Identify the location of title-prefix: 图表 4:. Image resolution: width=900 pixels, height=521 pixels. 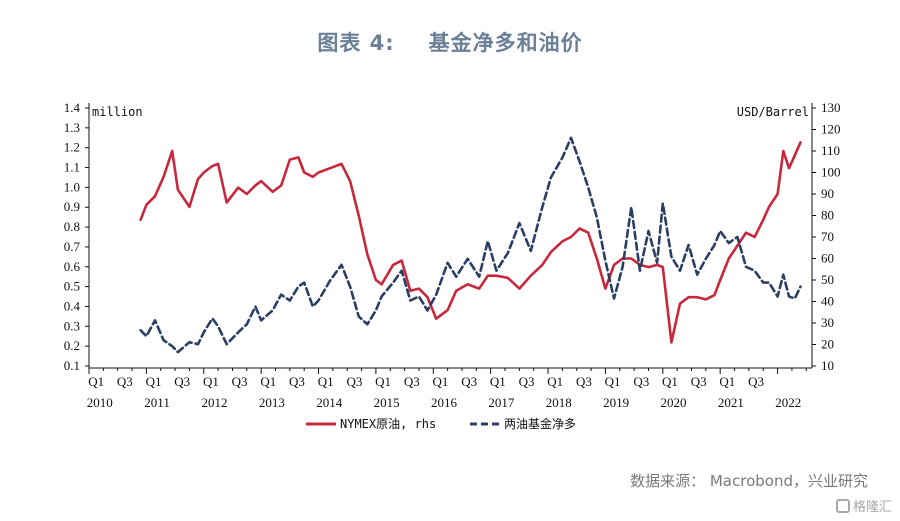
(356, 43).